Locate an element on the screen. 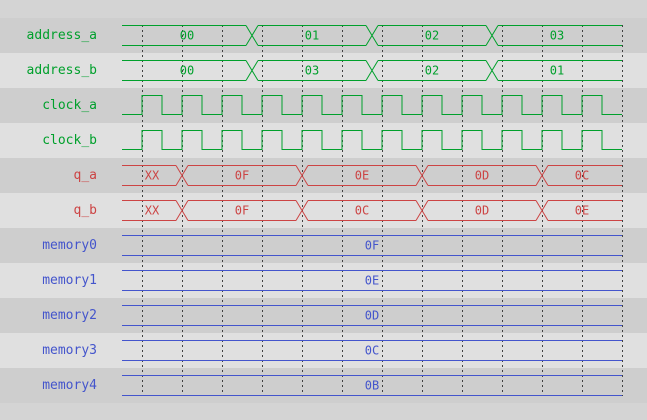 The image size is (647, 420). wave-memory1: 0E is located at coordinates (372, 280).